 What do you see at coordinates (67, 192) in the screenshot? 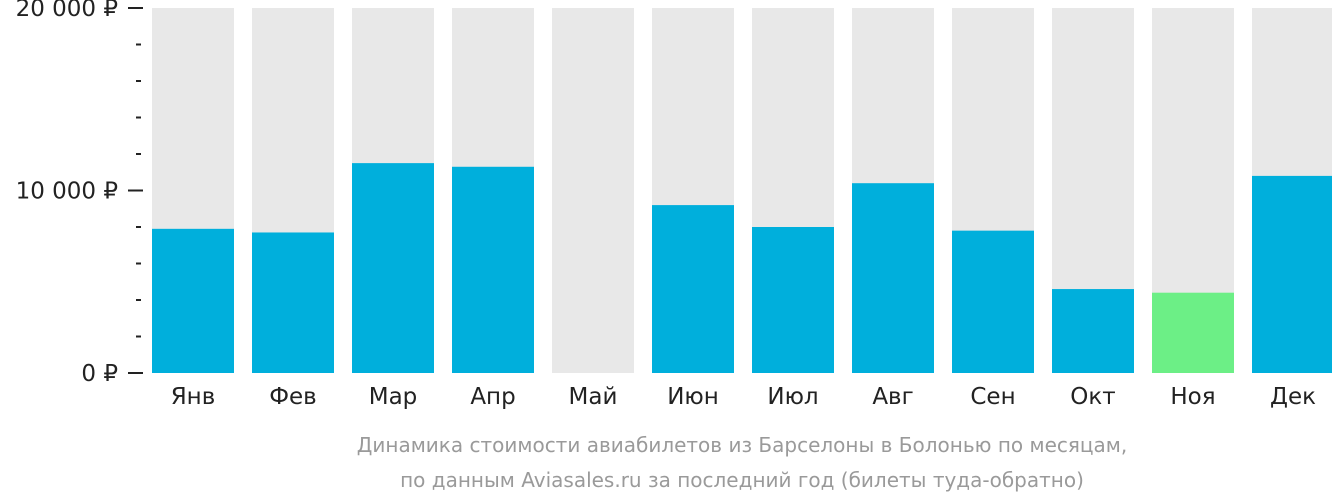
I see `y-tick-label: 10 000 ₽` at bounding box center [67, 192].